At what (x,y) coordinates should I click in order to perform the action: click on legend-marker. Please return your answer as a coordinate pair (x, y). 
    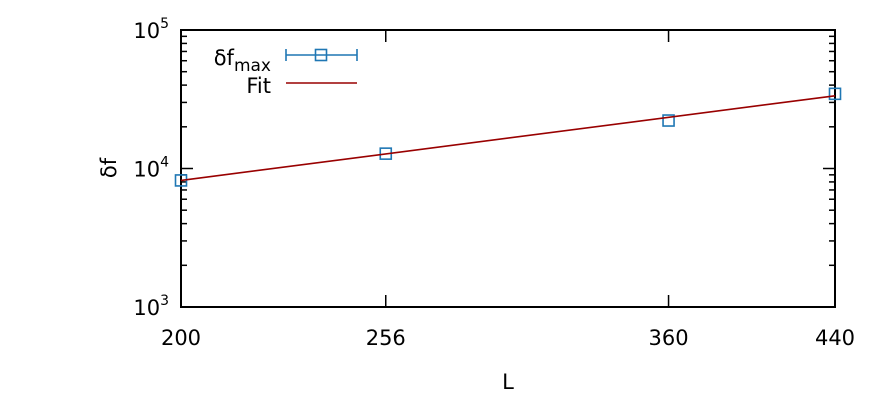
    Looking at the image, I should click on (321, 55).